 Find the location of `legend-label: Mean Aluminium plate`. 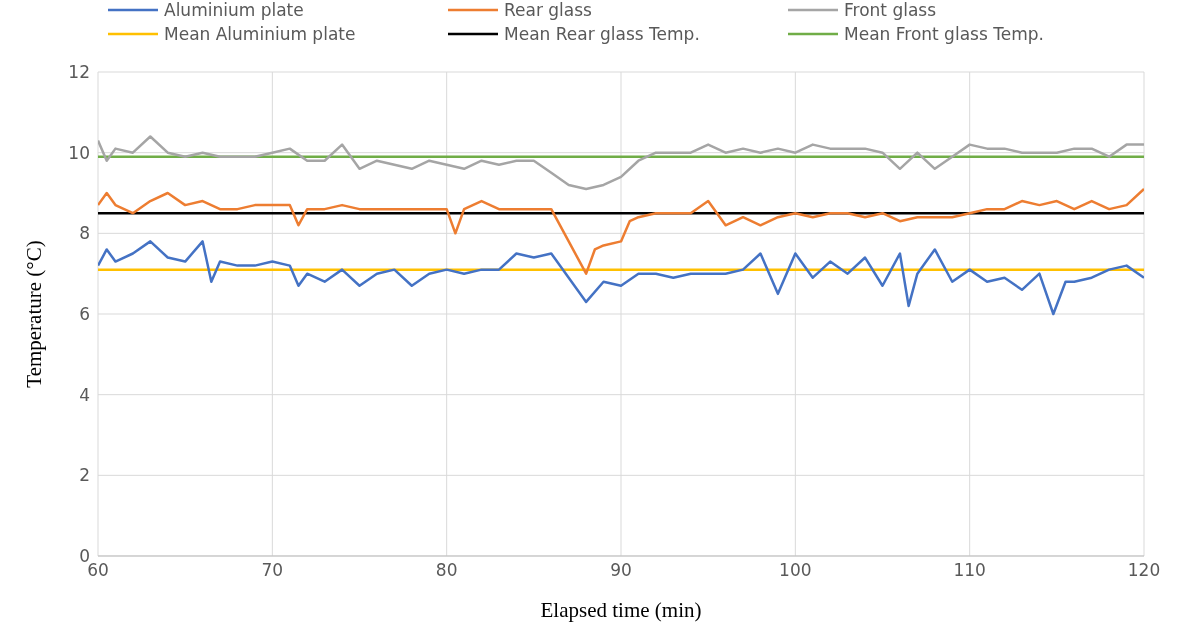

legend-label: Mean Aluminium plate is located at coordinates (260, 34).